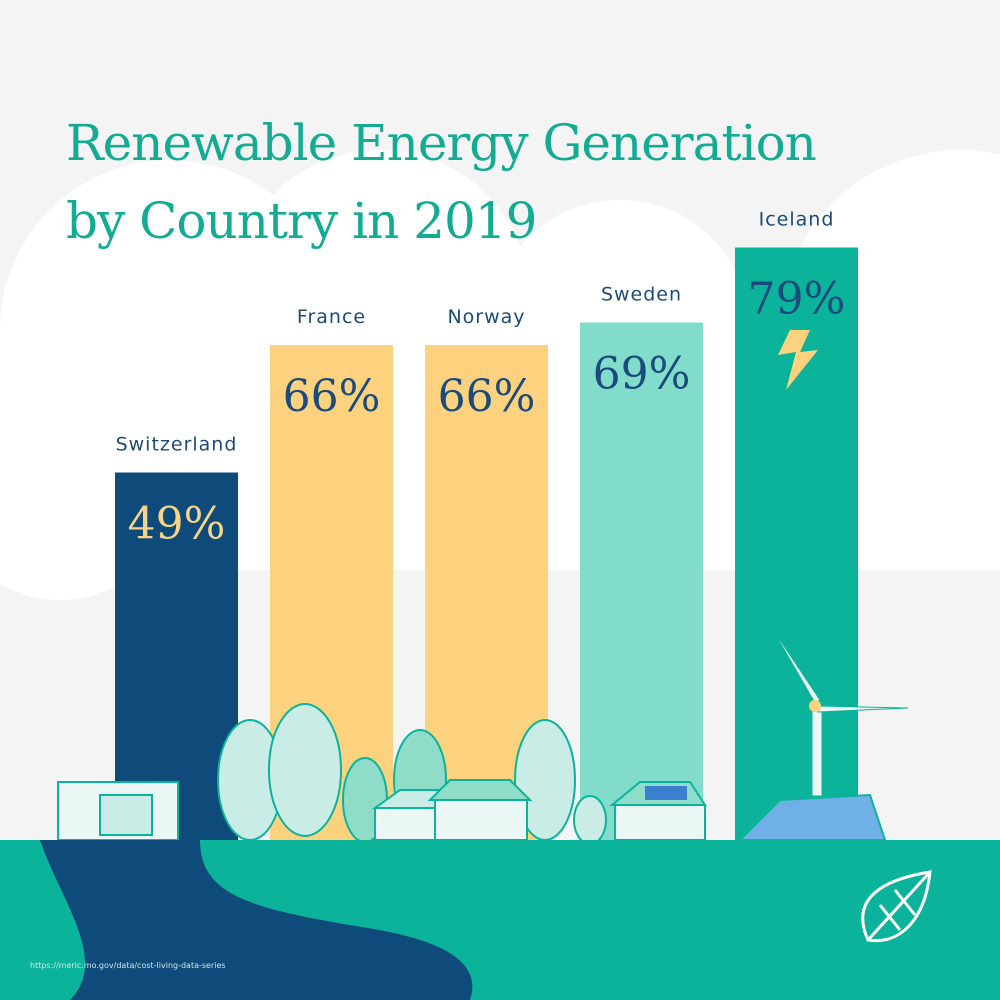  What do you see at coordinates (177, 445) in the screenshot?
I see `category-label: Switzerland` at bounding box center [177, 445].